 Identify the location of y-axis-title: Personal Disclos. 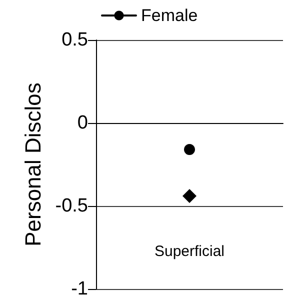
(33, 164).